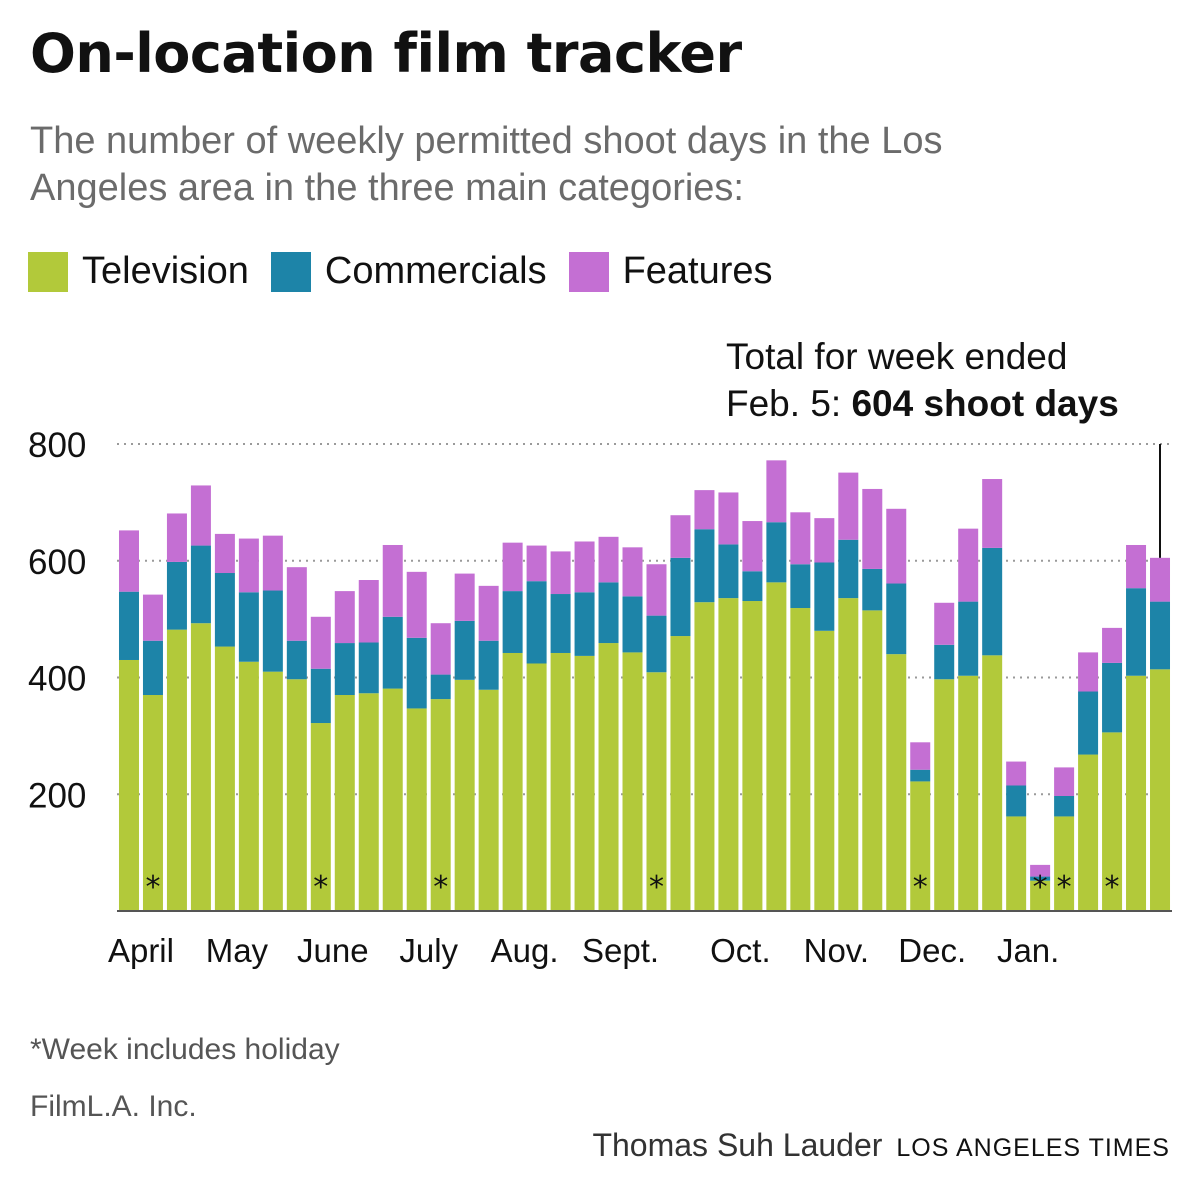  I want to click on y-tick-label: 400, so click(57, 679).